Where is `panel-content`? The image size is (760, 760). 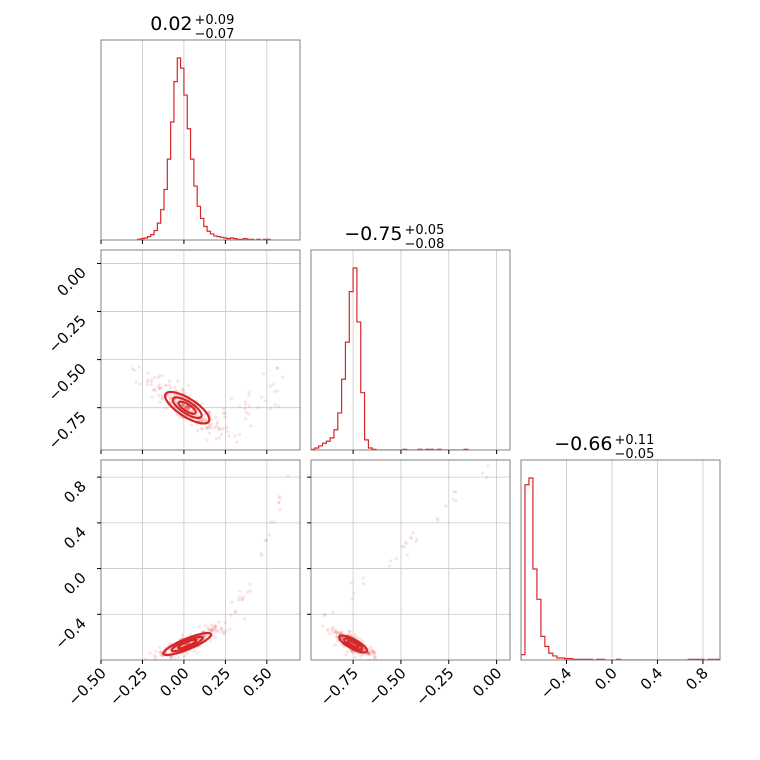
panel-content is located at coordinates (405, 562).